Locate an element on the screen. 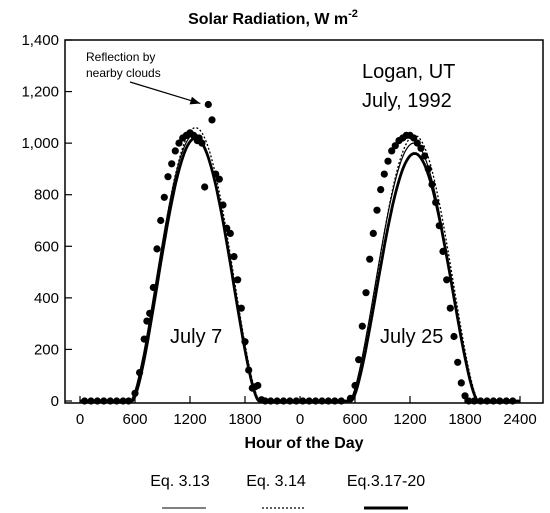  x-axis-label: Hour of the Day is located at coordinates (303, 443).